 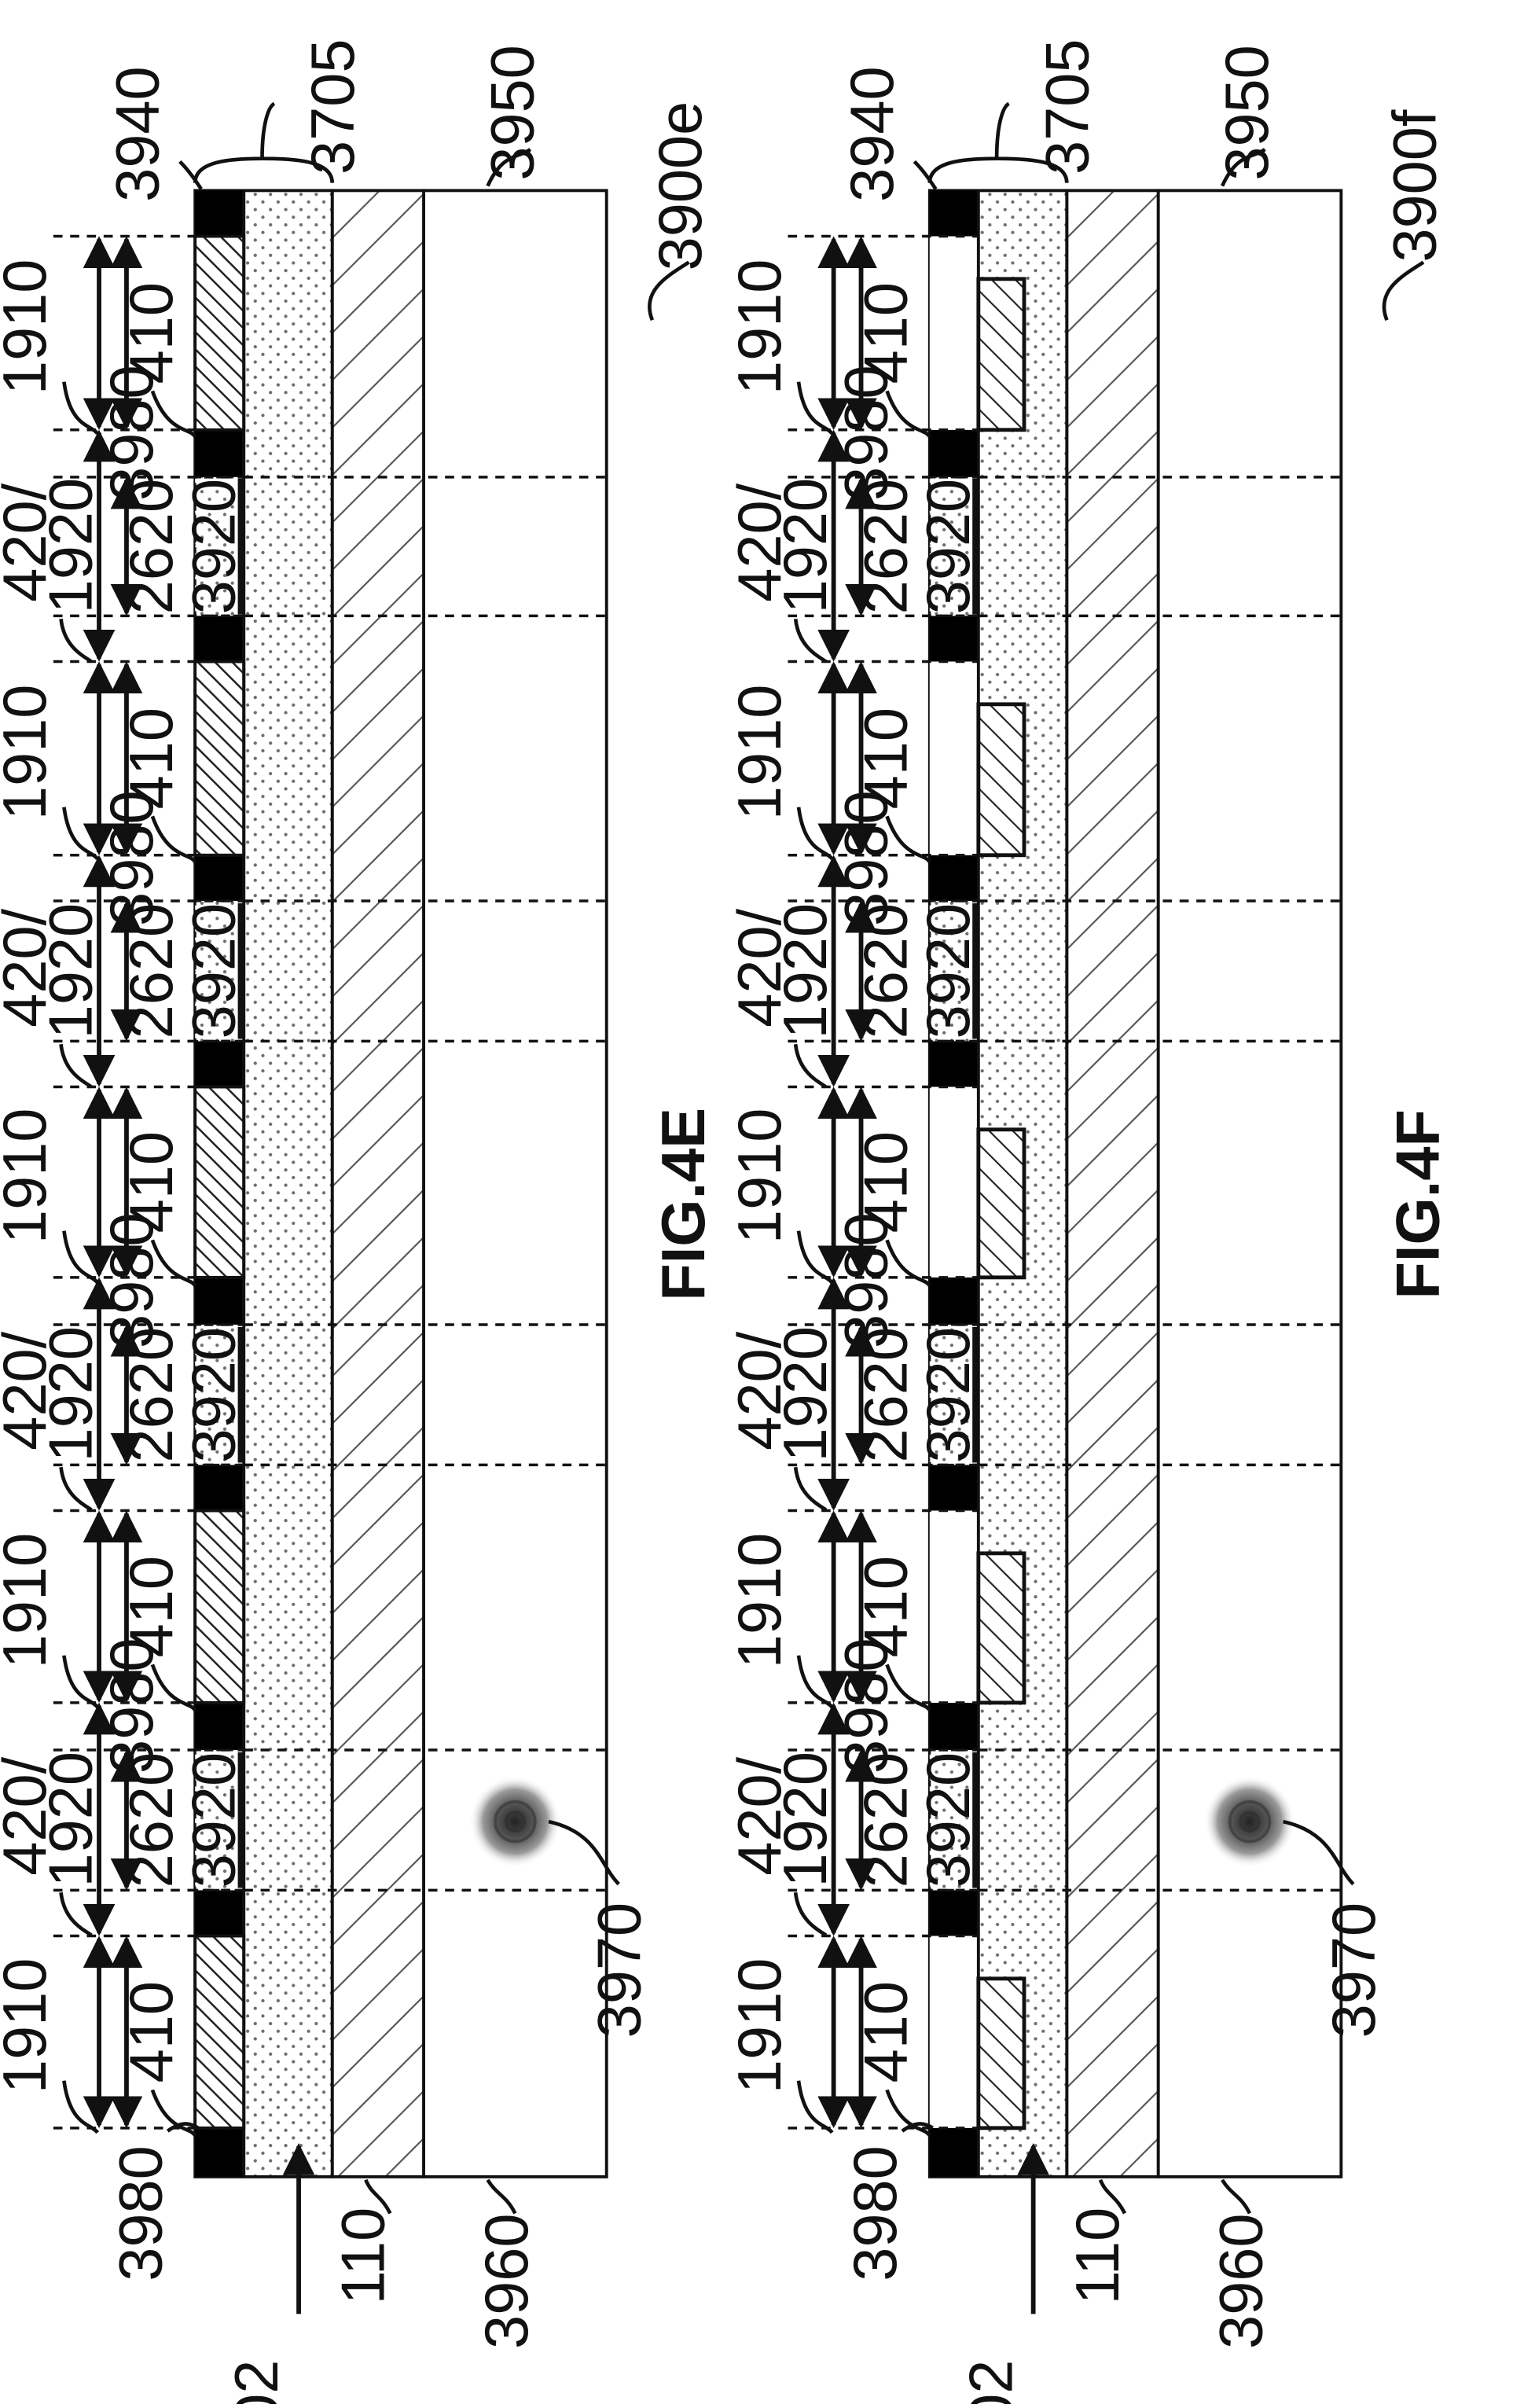 I want to click on label-ref-figure: 3900e, so click(x=680, y=186).